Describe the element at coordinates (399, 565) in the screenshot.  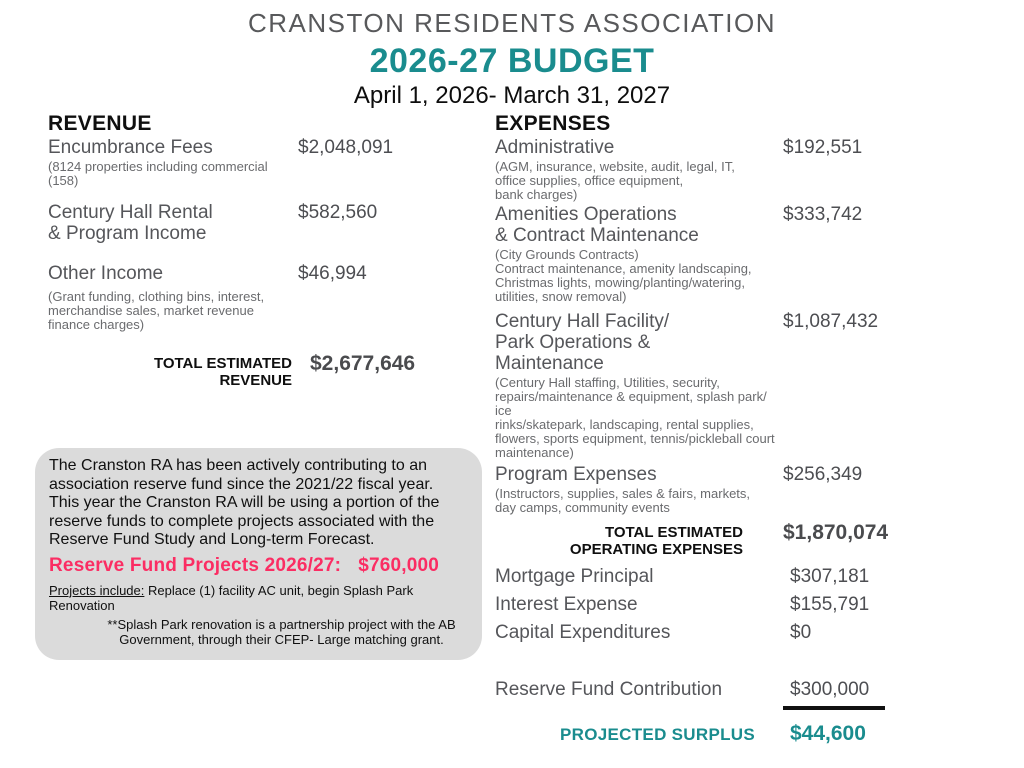
I see `reserve-fund-projects-value: $760,000` at that location.